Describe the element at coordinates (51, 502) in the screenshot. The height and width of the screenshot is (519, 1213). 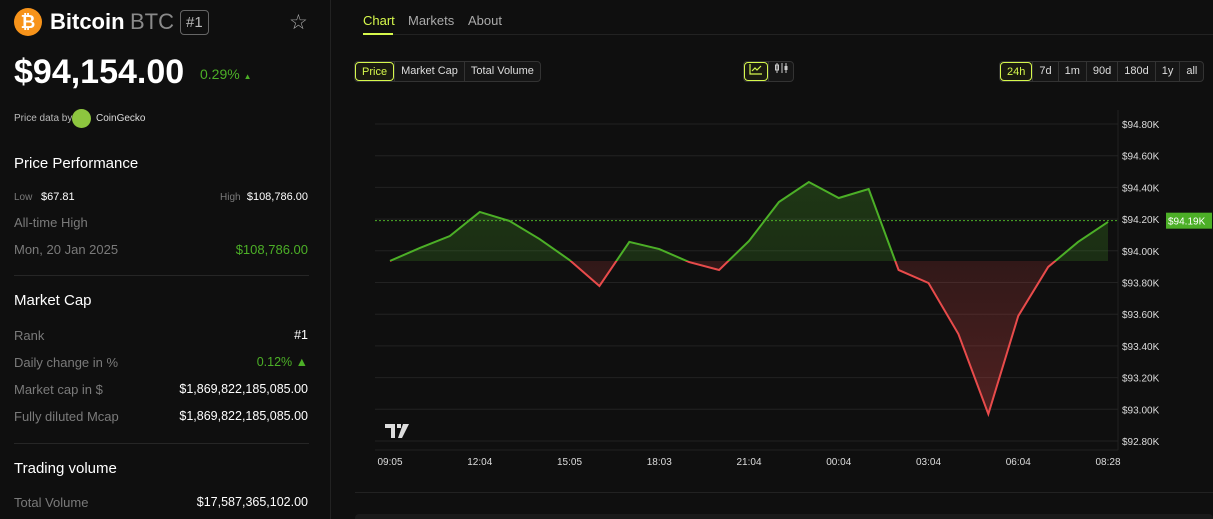
I see `total-volume-label: Total Volume` at that location.